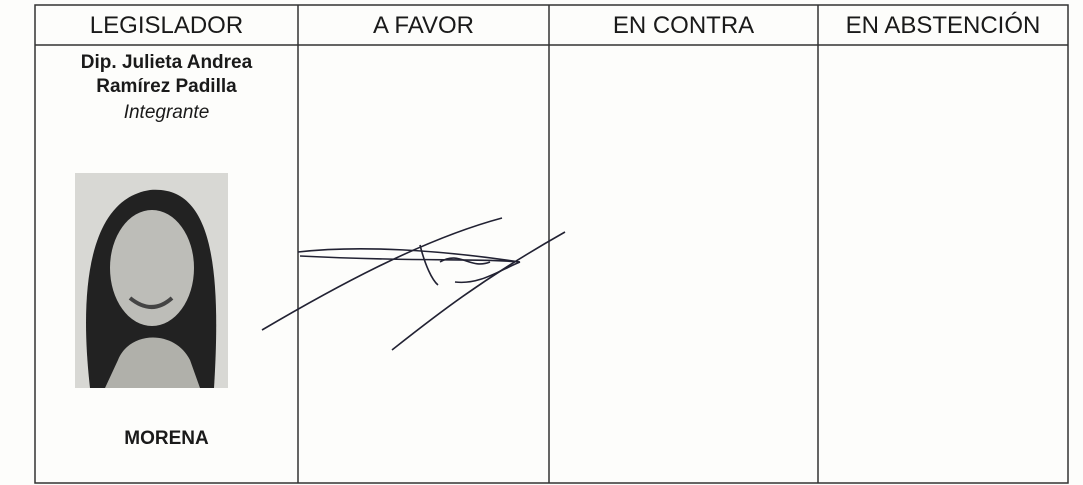  What do you see at coordinates (166, 112) in the screenshot?
I see `legislator-role: Integrante` at bounding box center [166, 112].